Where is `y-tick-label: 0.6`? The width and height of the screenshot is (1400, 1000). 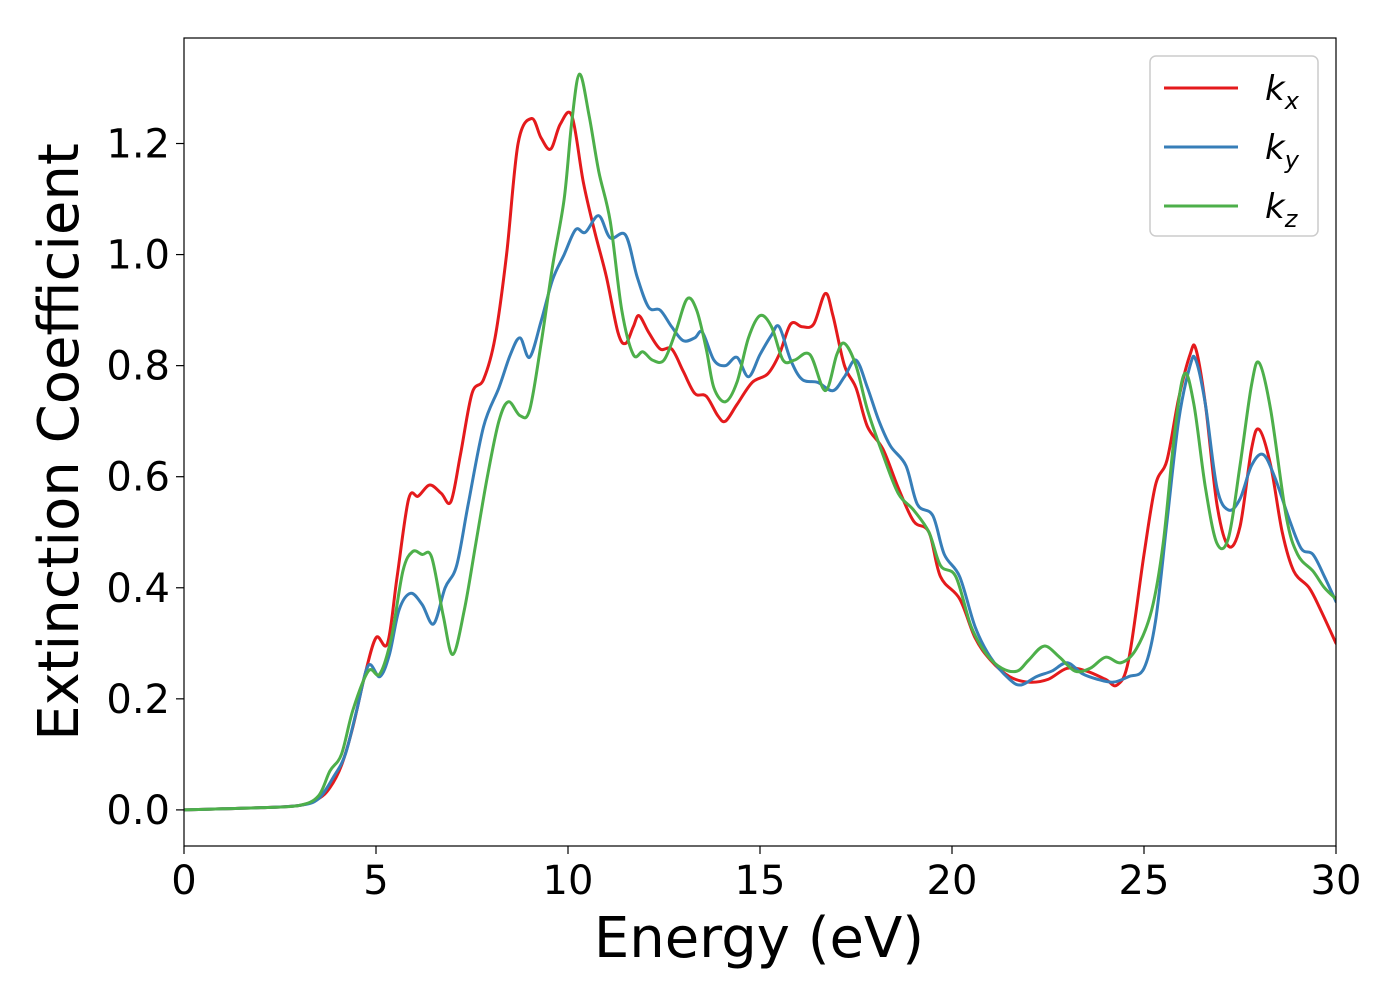
y-tick-label: 0.6 is located at coordinates (138, 478).